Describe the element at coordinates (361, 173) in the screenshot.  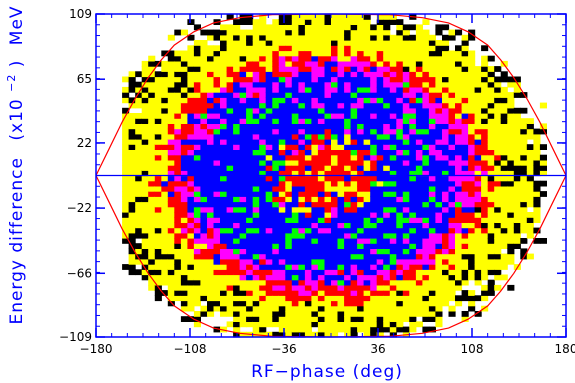
I see `density-cell-2012` at that location.